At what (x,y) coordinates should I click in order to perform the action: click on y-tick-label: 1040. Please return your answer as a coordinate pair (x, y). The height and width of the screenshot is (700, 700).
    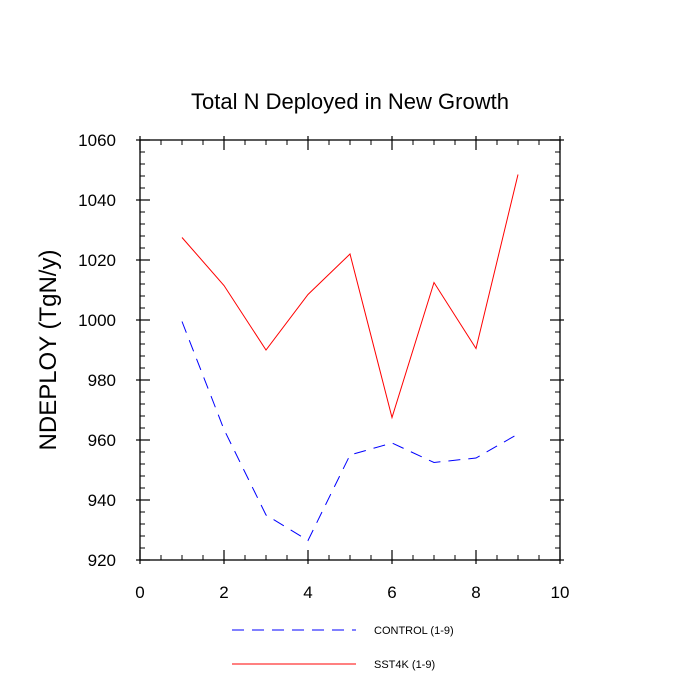
    Looking at the image, I should click on (97, 200).